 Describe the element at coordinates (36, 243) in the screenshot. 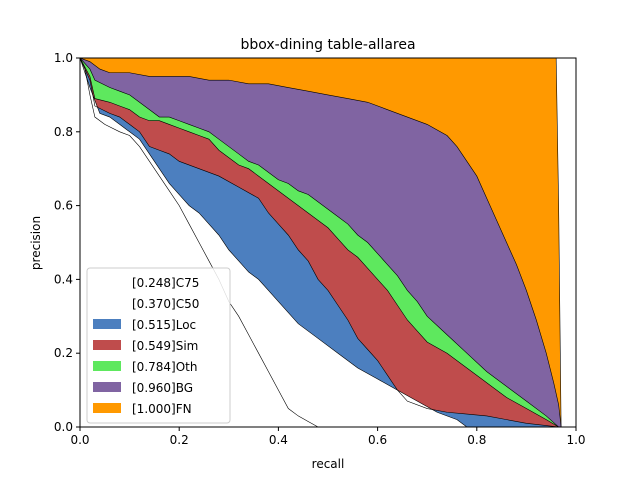

I see `y-axis-label: precision` at that location.